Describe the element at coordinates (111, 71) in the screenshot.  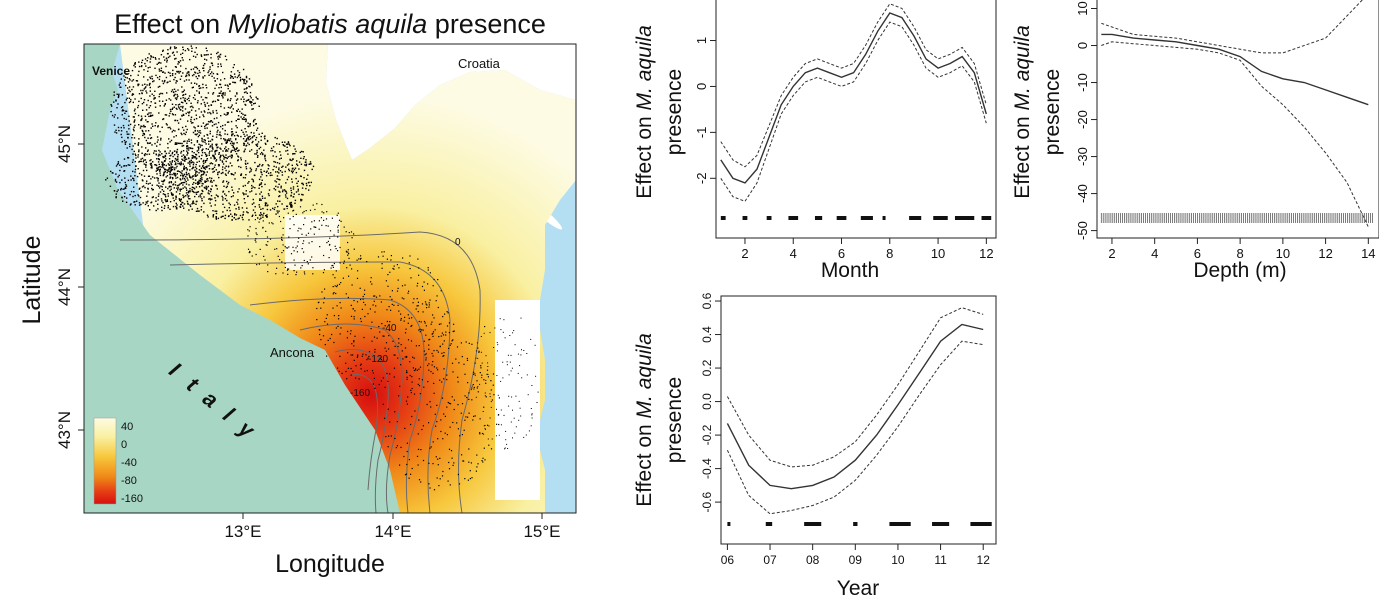
I see `place-label-venice: Venice` at that location.